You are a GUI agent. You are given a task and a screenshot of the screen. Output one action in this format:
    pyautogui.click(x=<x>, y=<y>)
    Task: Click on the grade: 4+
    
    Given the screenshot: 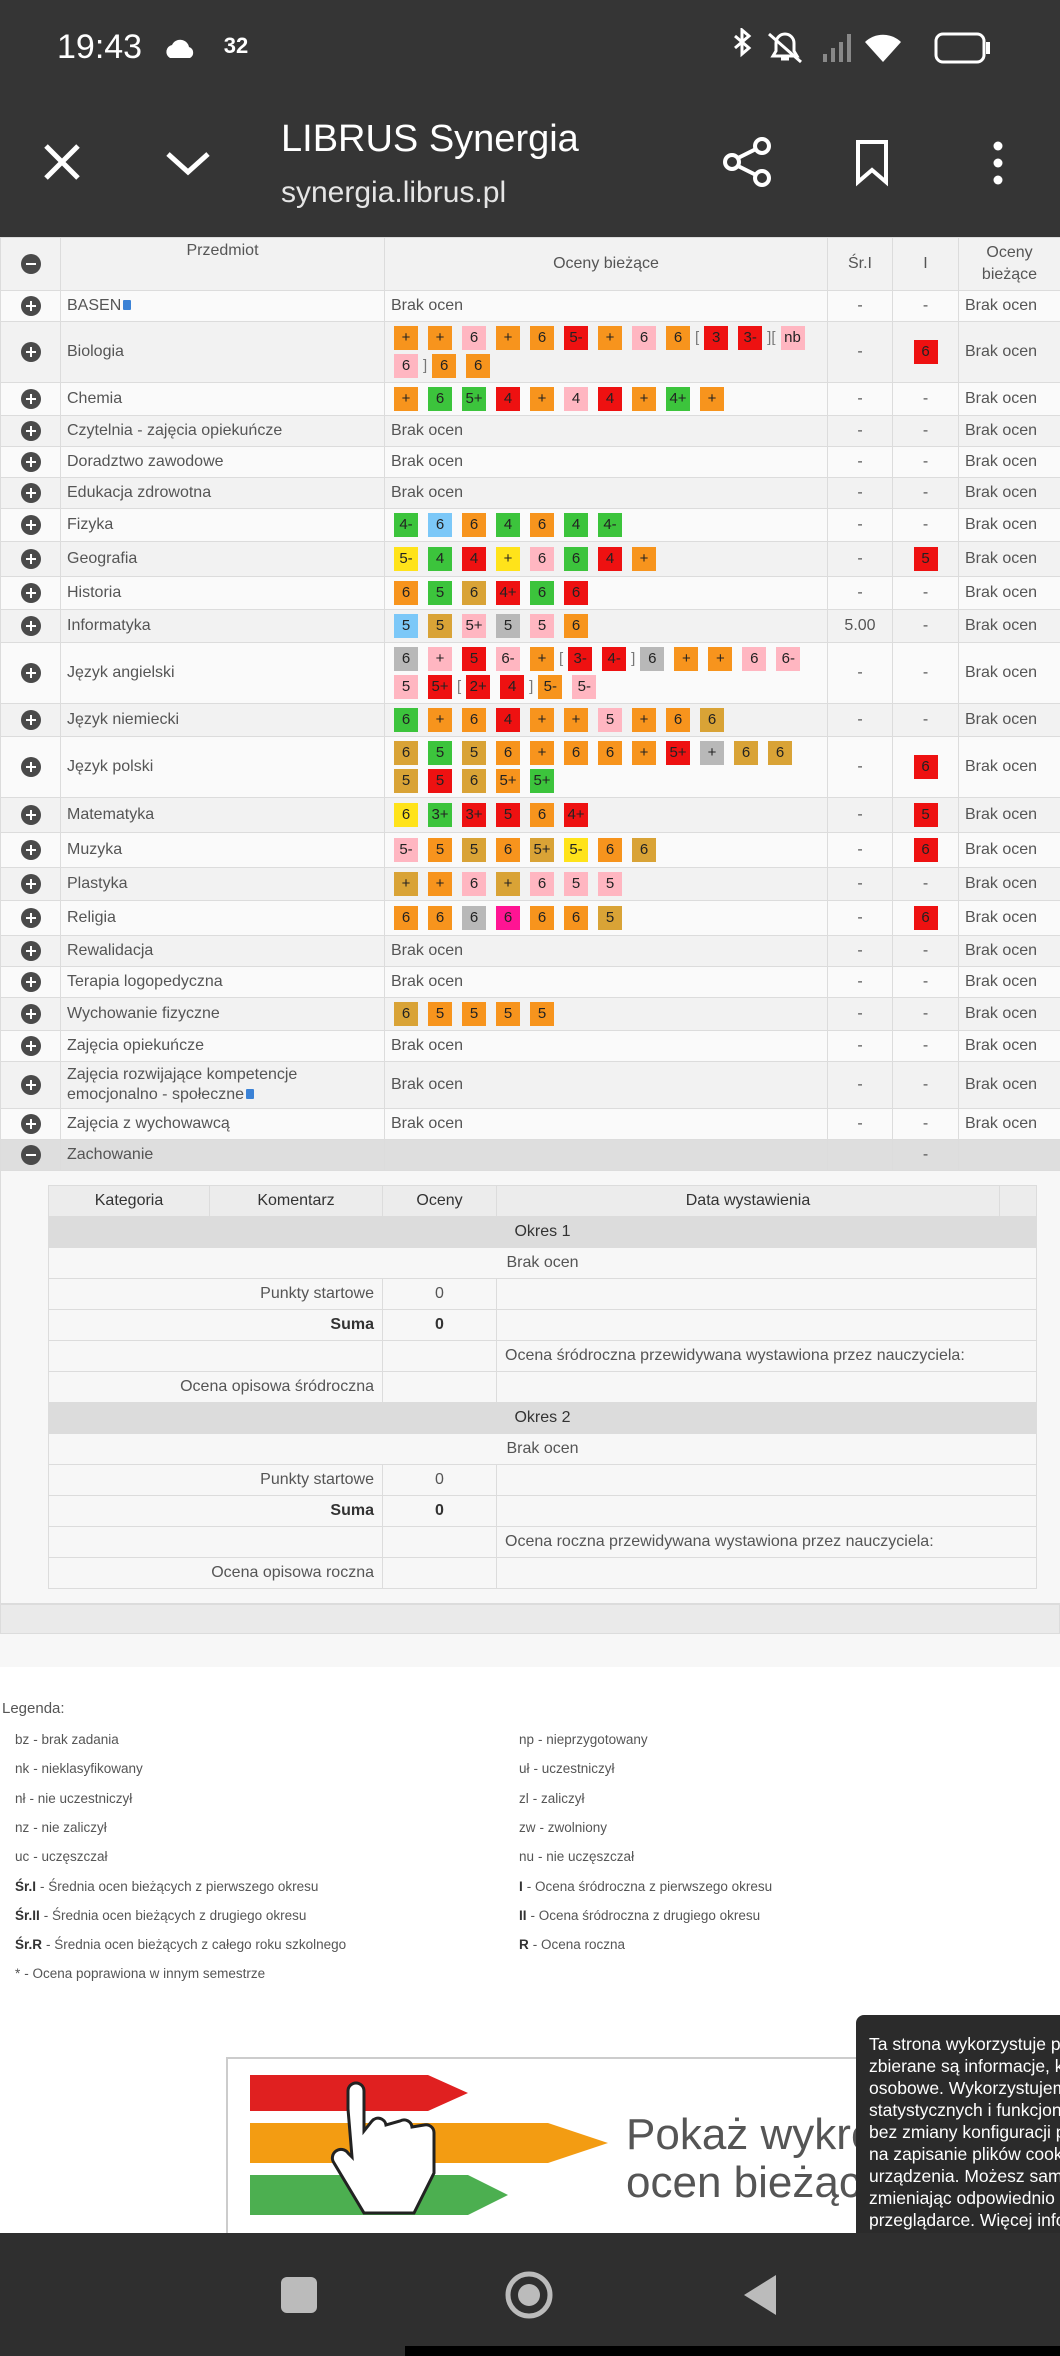 What is the action you would take?
    pyautogui.click(x=576, y=815)
    